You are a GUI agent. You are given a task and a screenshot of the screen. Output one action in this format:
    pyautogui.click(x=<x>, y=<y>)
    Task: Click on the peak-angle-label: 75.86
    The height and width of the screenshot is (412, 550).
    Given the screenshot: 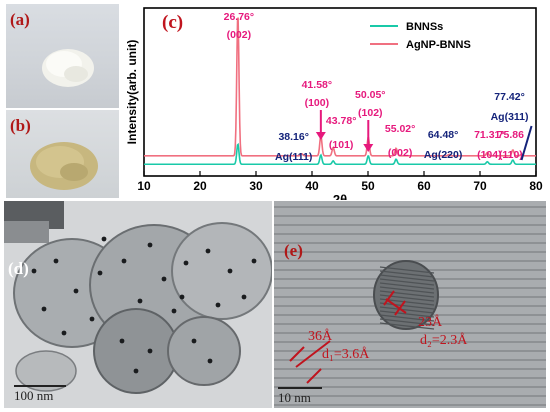 What is the action you would take?
    pyautogui.click(x=511, y=135)
    